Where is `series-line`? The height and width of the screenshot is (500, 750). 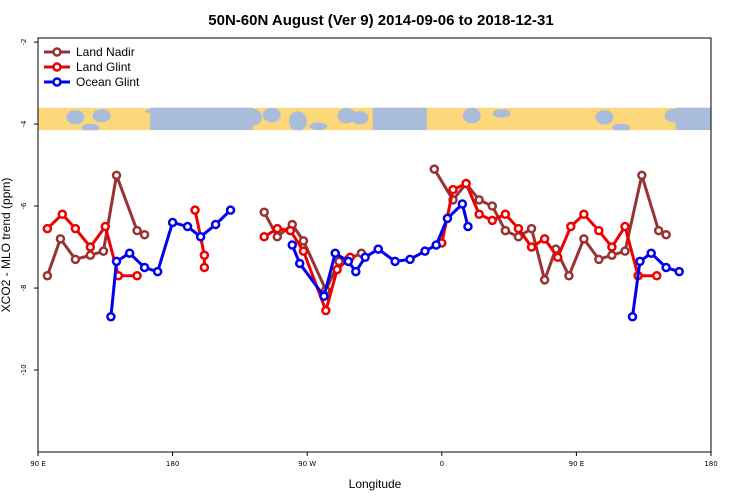
series-line is located at coordinates (170, 263).